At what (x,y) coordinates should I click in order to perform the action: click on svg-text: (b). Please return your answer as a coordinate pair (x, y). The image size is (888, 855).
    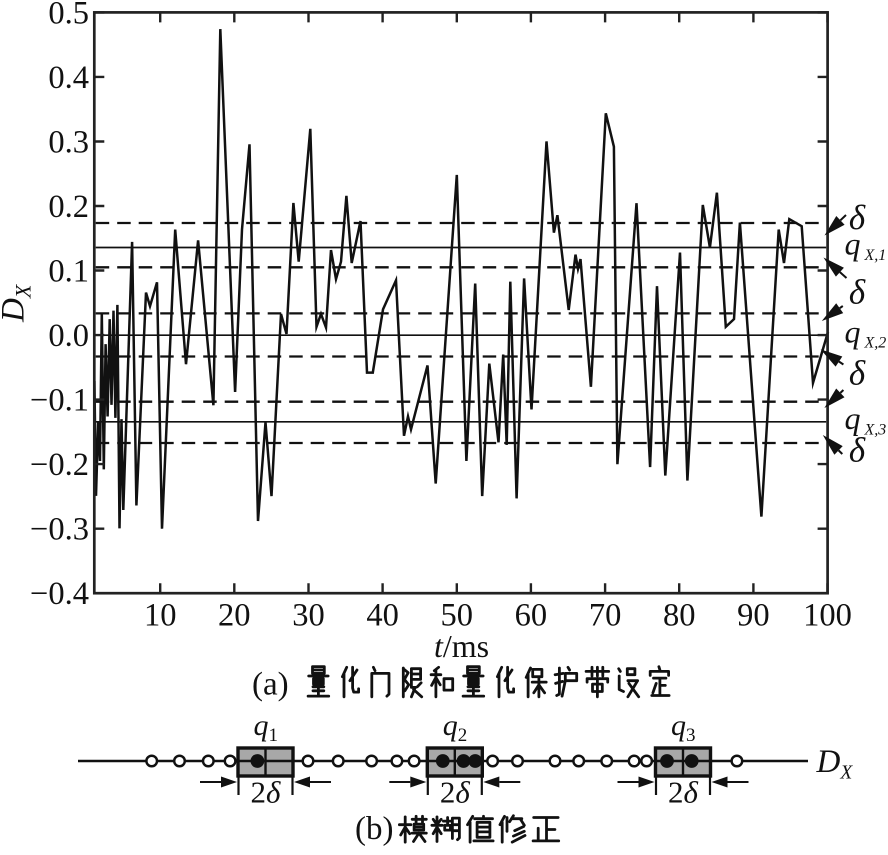
    Looking at the image, I should click on (374, 829).